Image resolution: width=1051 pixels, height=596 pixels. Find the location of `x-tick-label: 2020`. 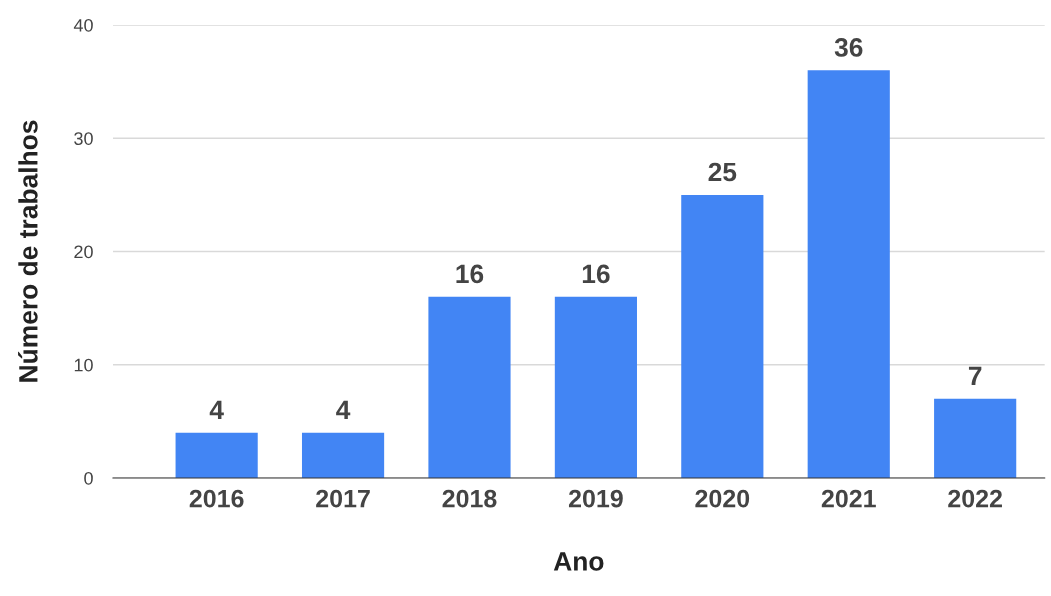

x-tick-label: 2020 is located at coordinates (722, 498).